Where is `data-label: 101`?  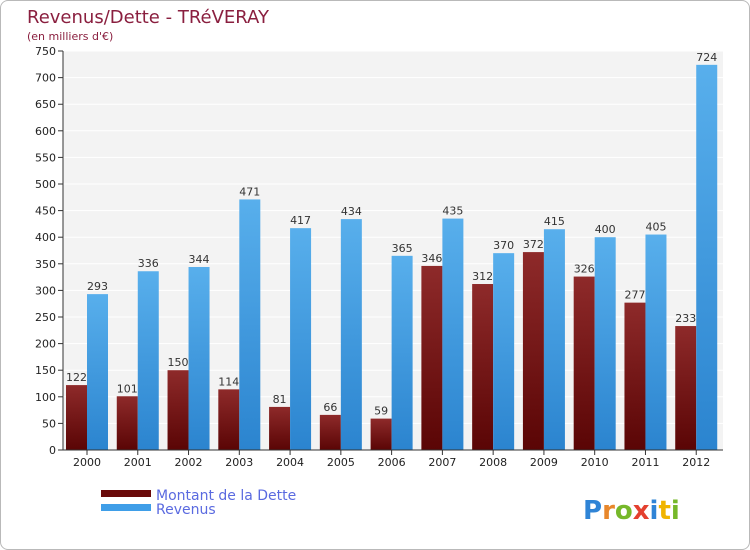
data-label: 101 is located at coordinates (127, 388).